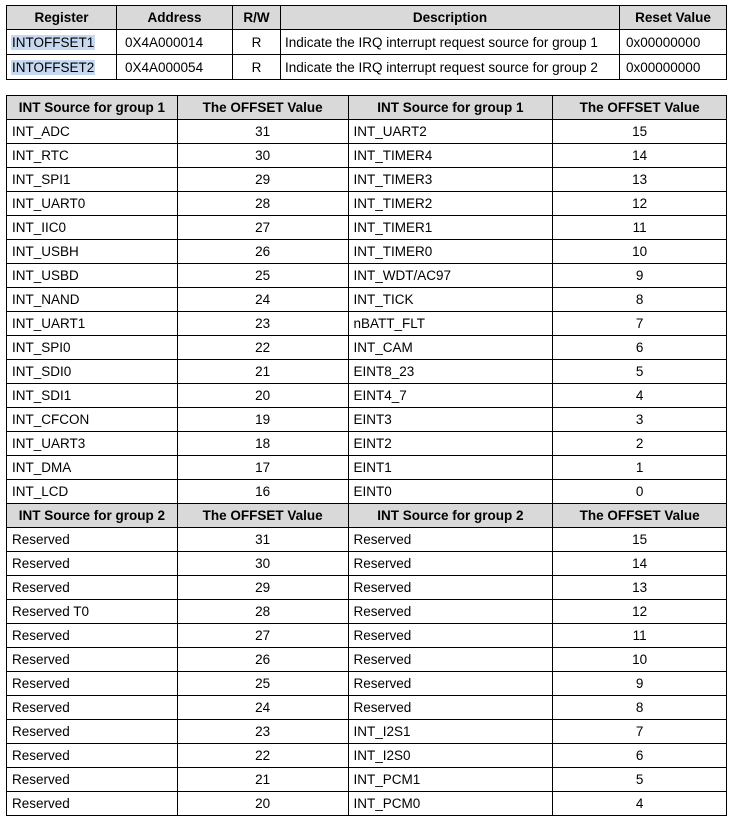  I want to click on offset-value-cell: 31, so click(262, 131).